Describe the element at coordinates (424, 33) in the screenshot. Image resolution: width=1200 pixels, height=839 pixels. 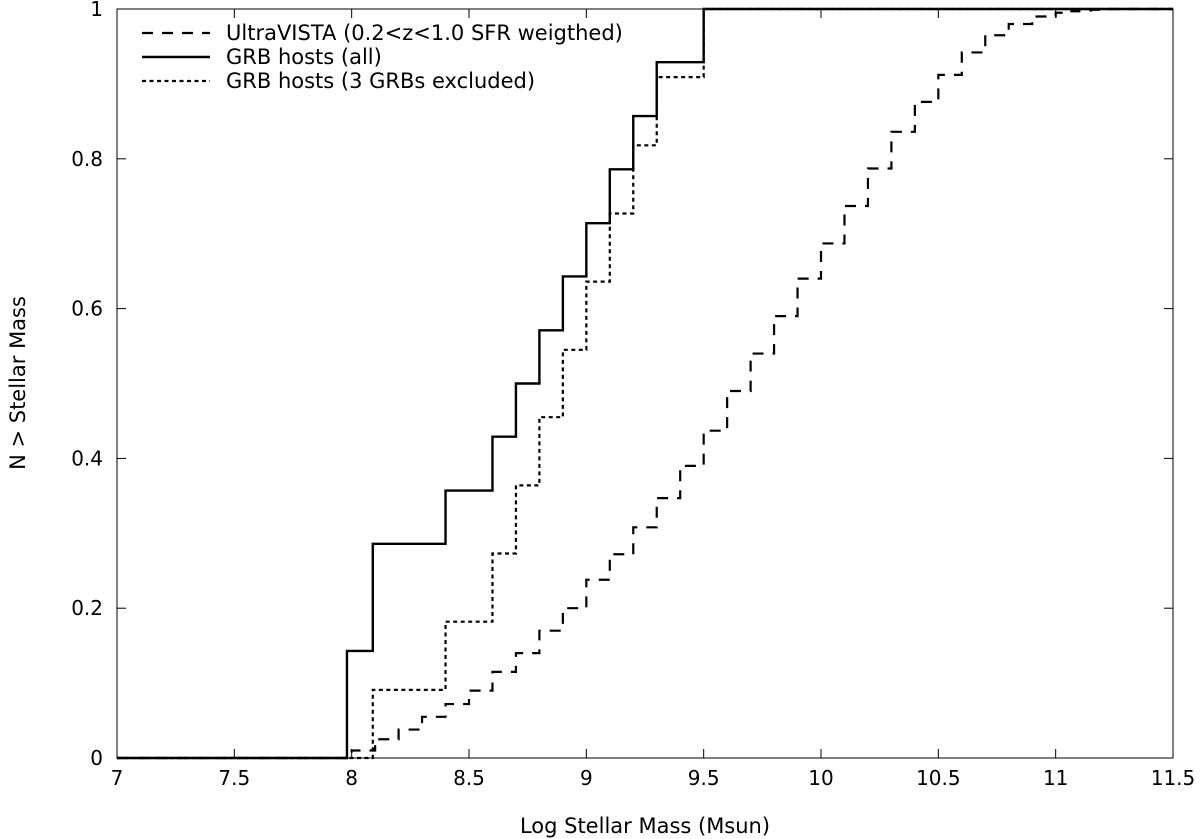
I see `legend-label-1: UltraVISTA (0.2<z<1.0 SFR weigthed)` at that location.